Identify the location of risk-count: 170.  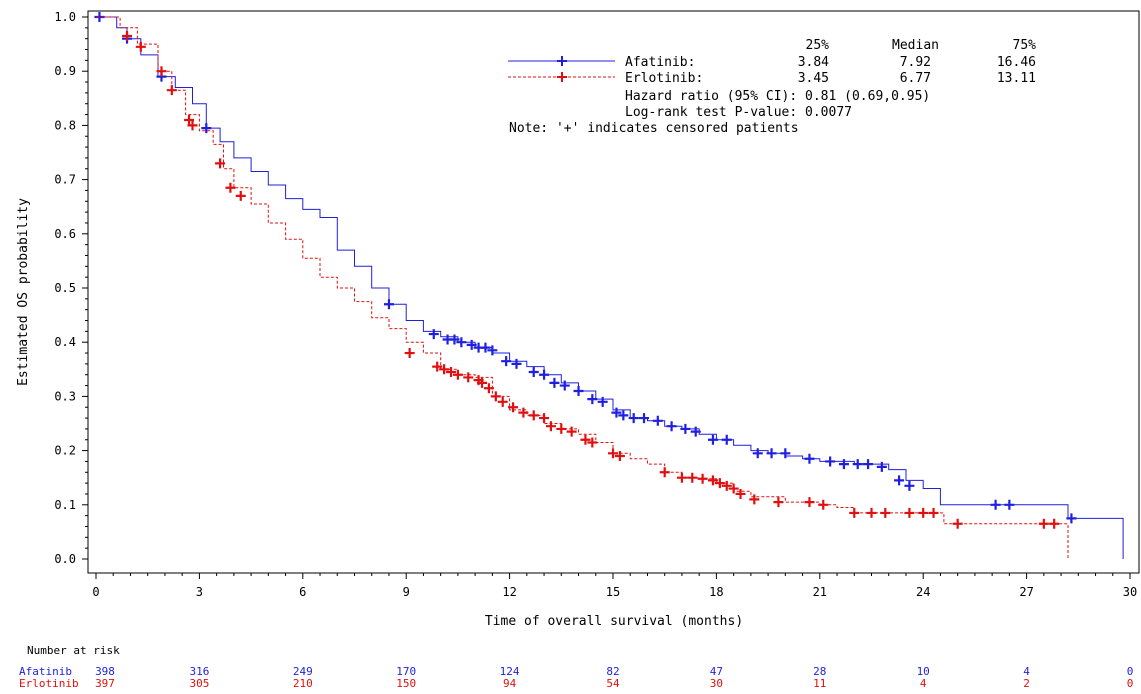
(406, 671).